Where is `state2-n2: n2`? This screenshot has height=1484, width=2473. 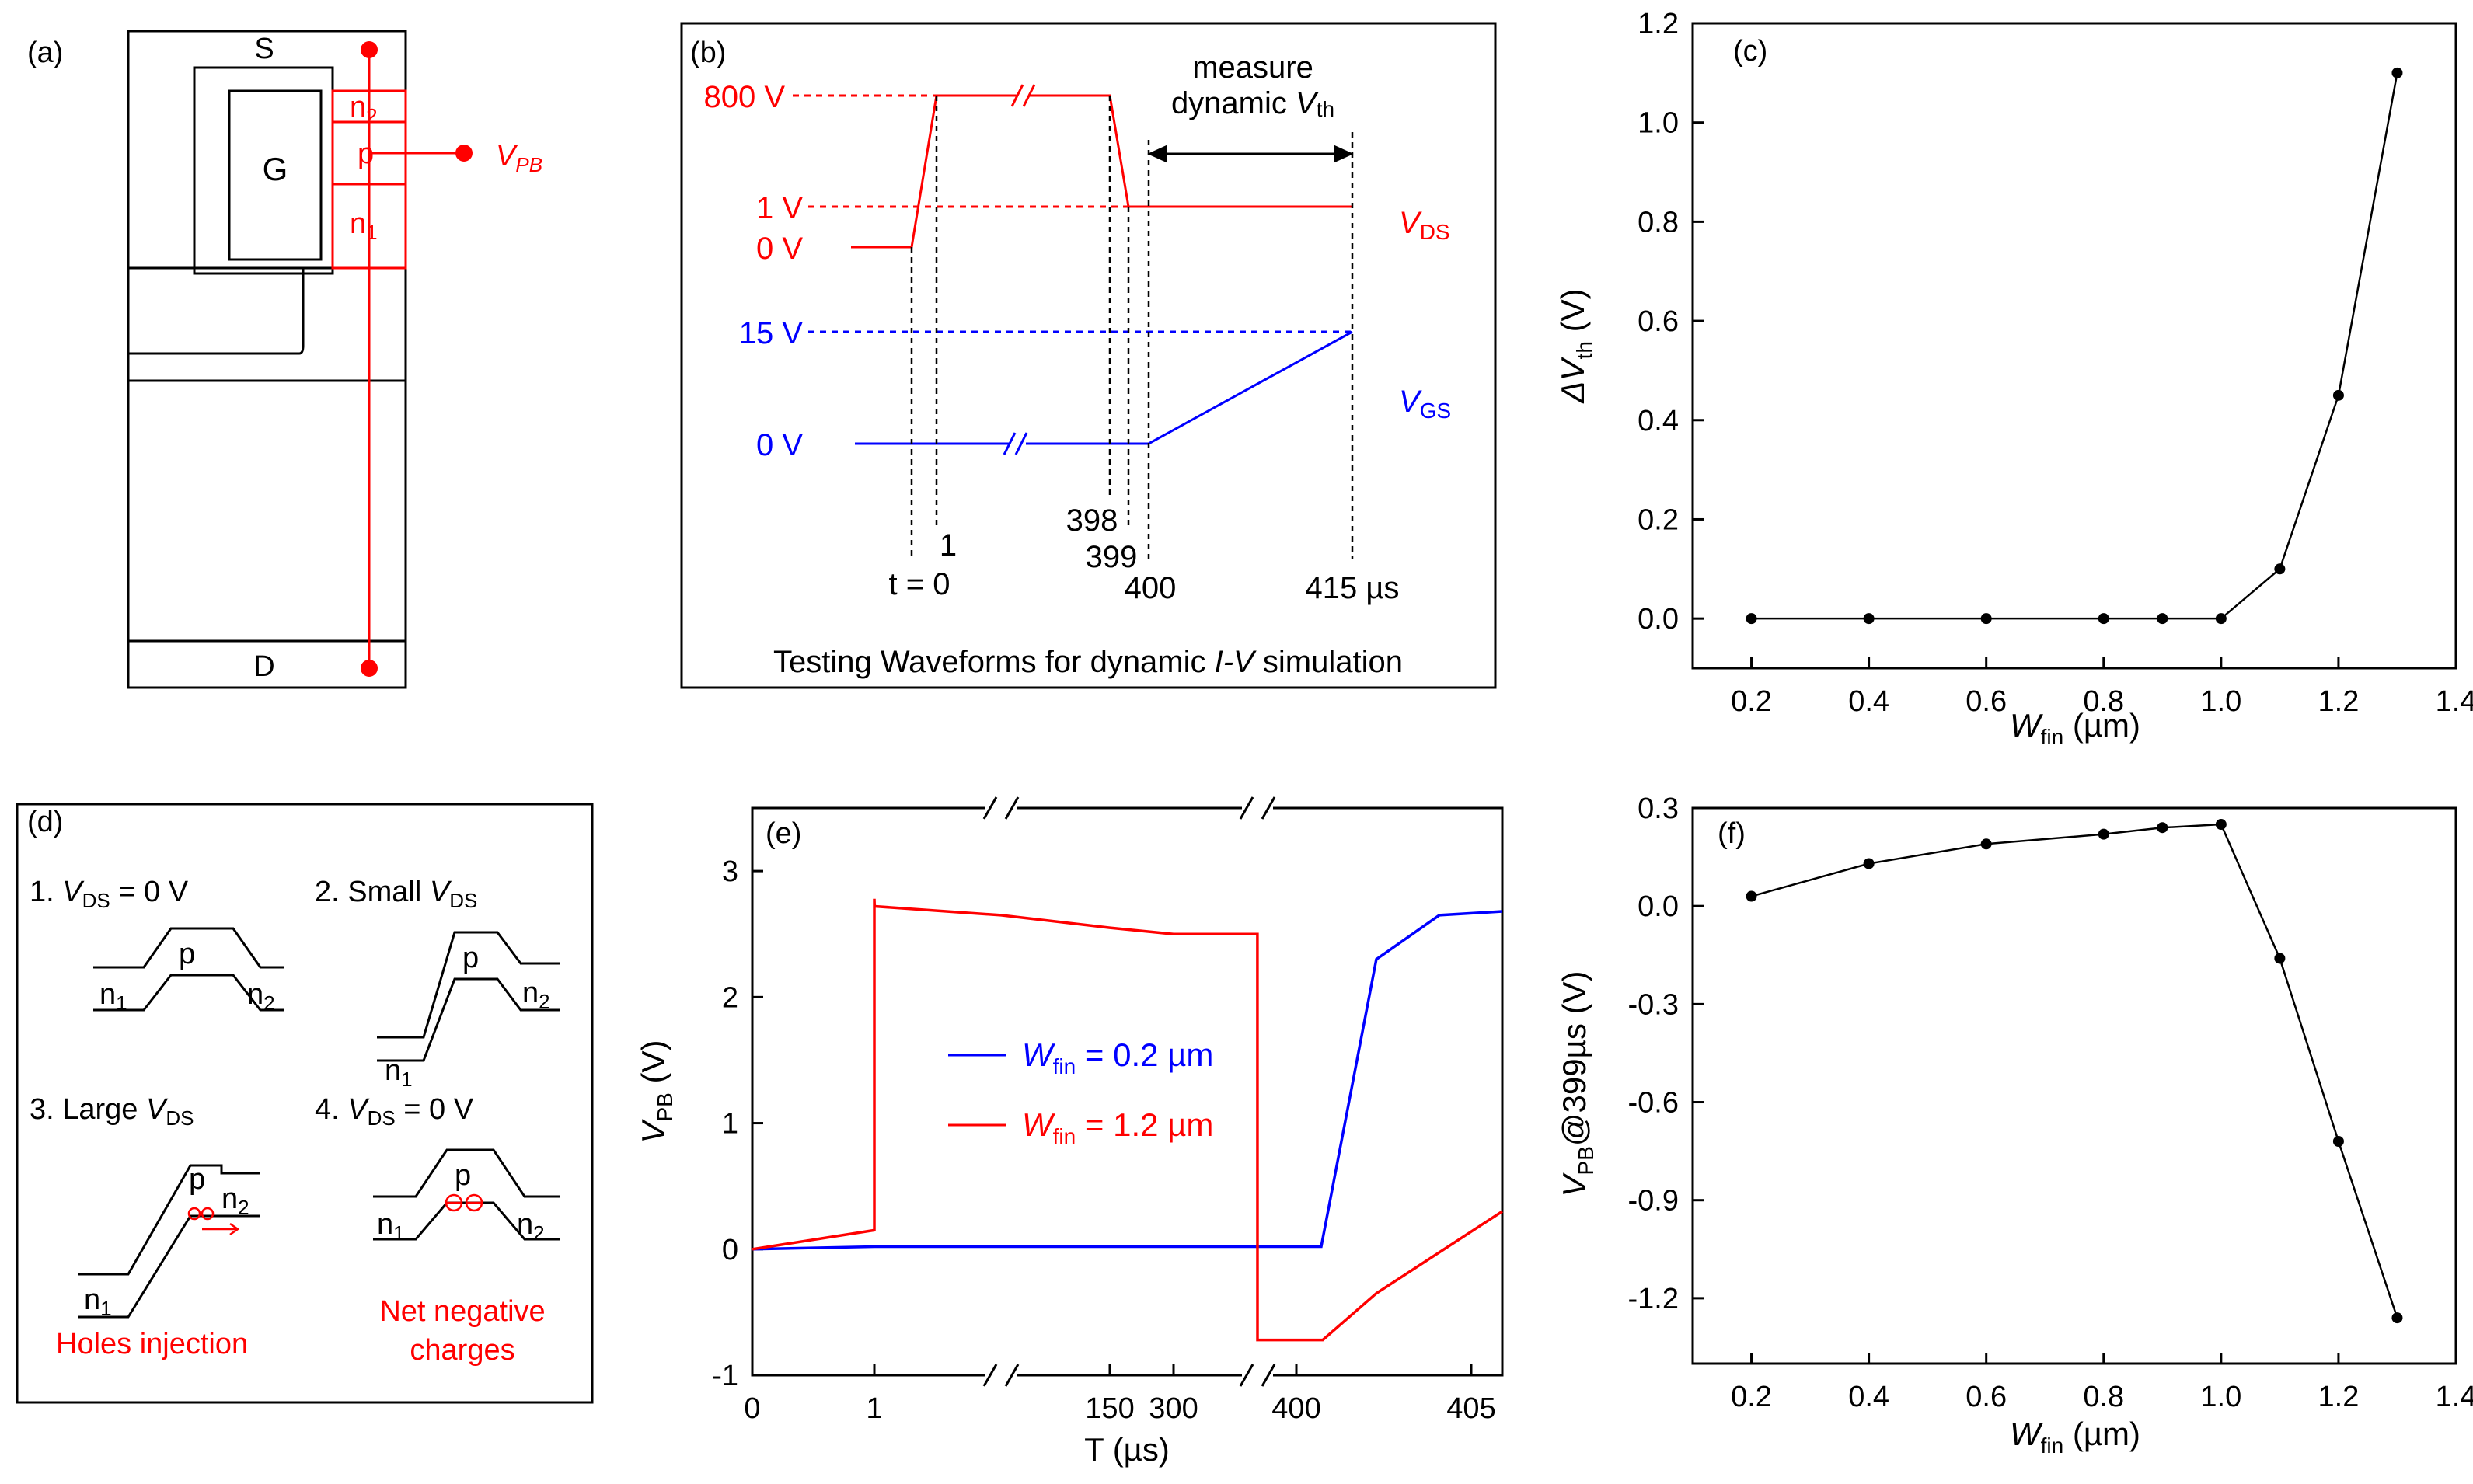 state2-n2: n2 is located at coordinates (536, 995).